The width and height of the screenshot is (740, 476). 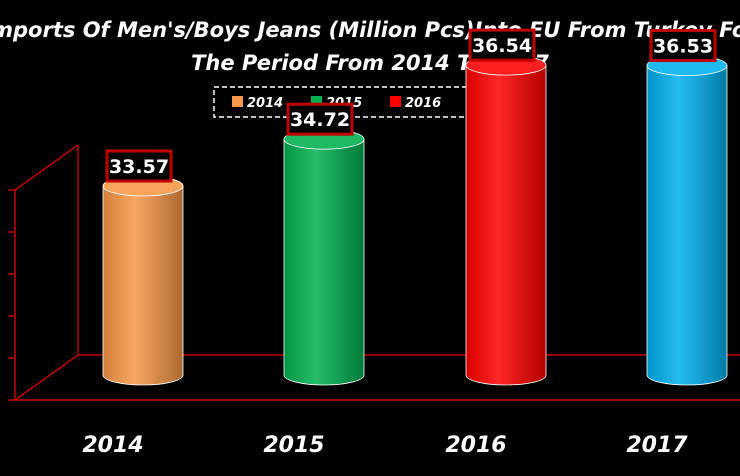 I want to click on data-label-text: 34.72, so click(x=320, y=120).